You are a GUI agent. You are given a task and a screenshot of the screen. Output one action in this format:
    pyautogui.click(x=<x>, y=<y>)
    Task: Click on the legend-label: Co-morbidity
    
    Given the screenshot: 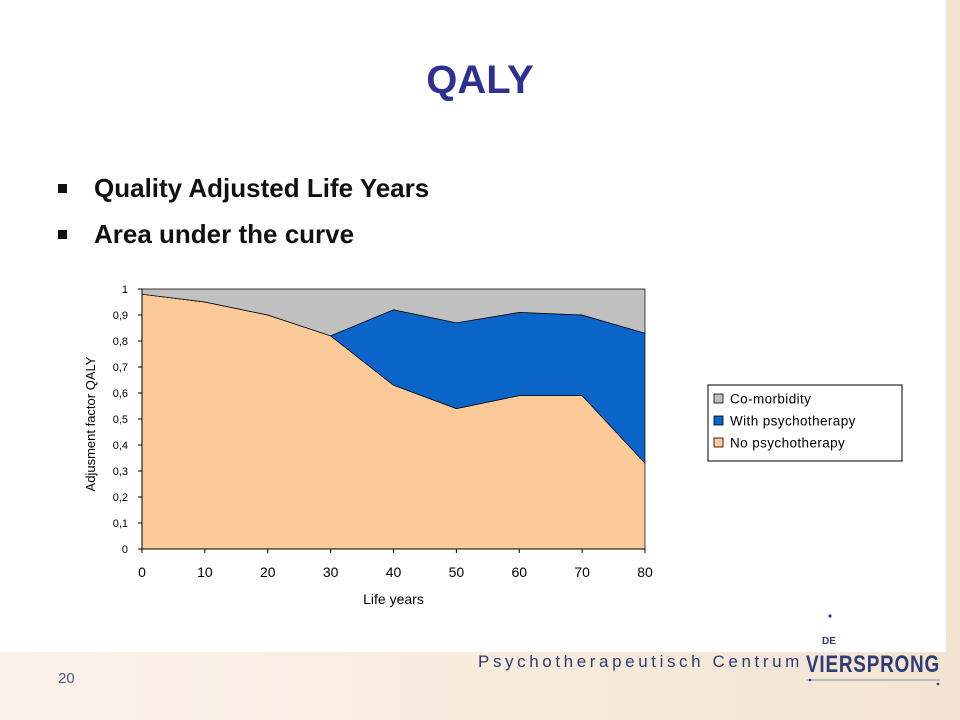 What is the action you would take?
    pyautogui.click(x=770, y=399)
    